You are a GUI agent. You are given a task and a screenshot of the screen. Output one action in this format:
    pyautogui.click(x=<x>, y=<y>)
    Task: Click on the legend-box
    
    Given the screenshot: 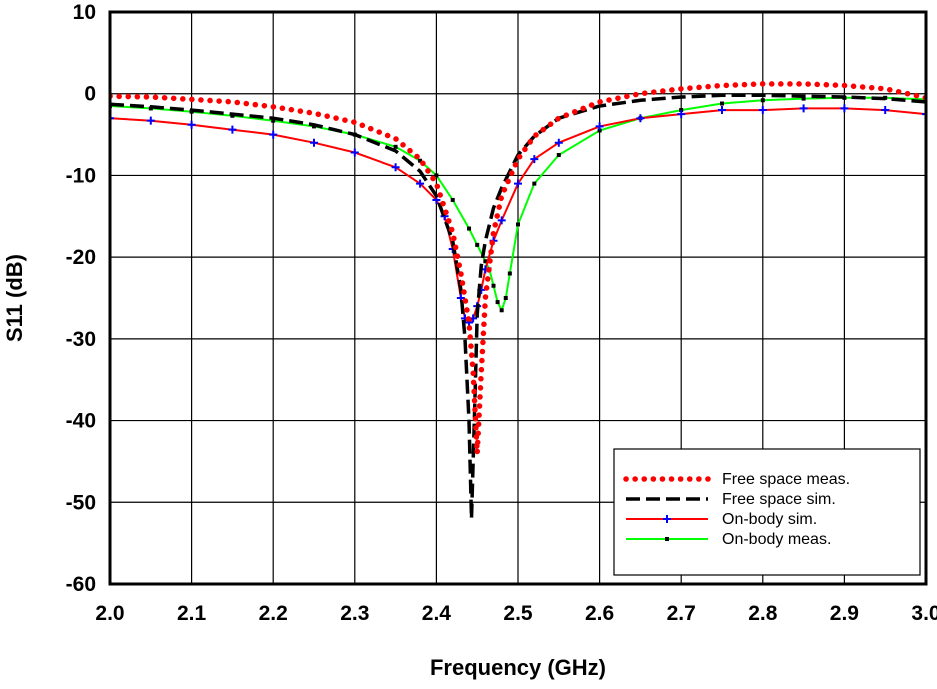 What is the action you would take?
    pyautogui.click(x=767, y=512)
    